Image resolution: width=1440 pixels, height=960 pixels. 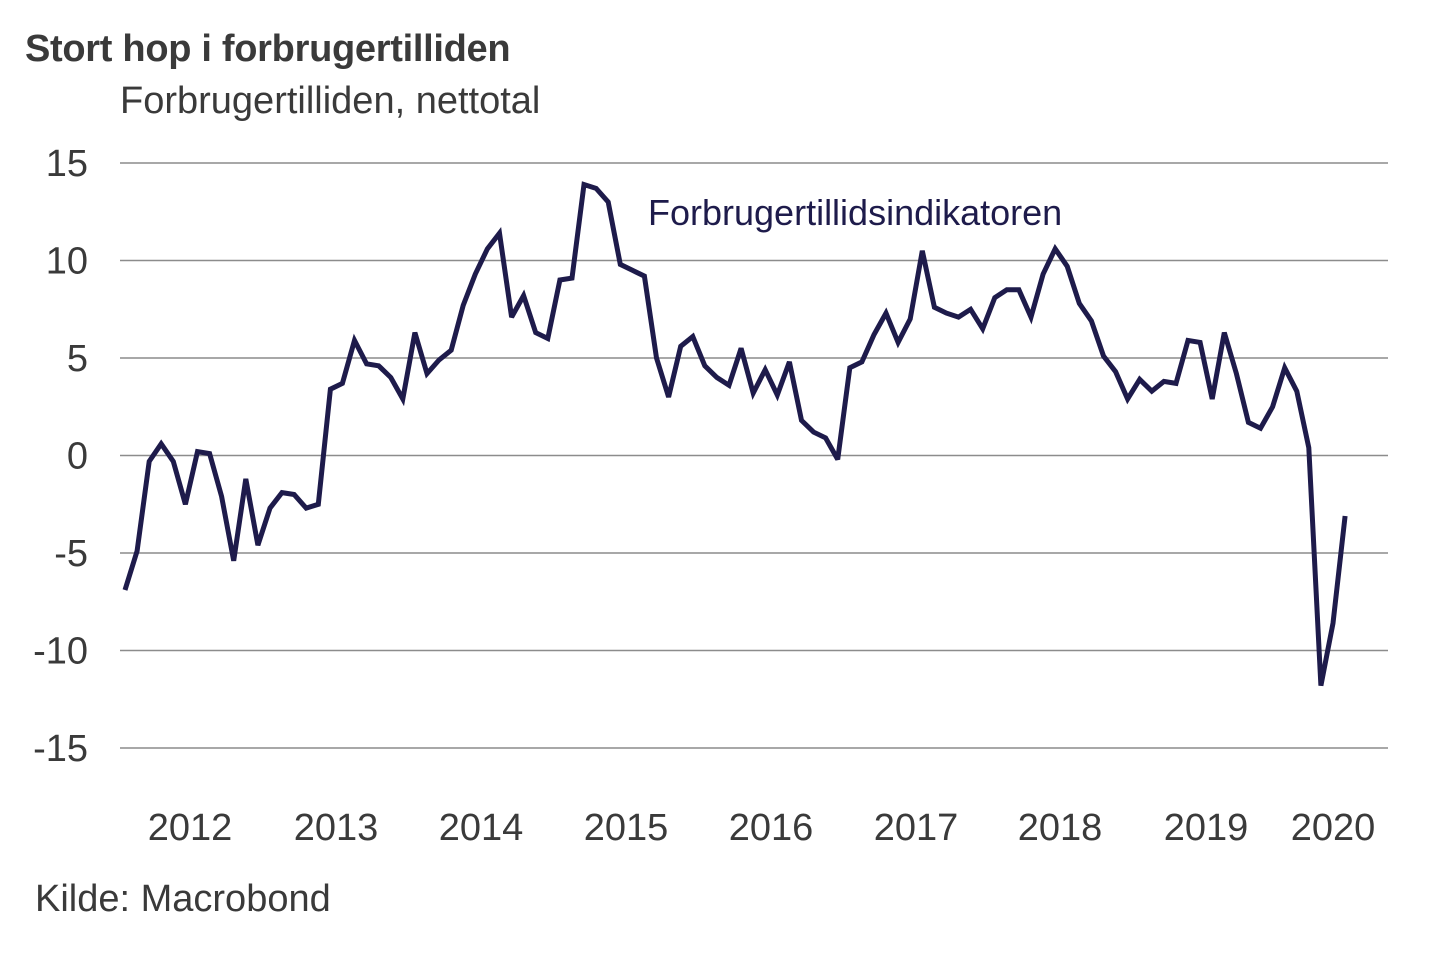 What do you see at coordinates (183, 899) in the screenshot?
I see `source-note: Kilde: Macrobond` at bounding box center [183, 899].